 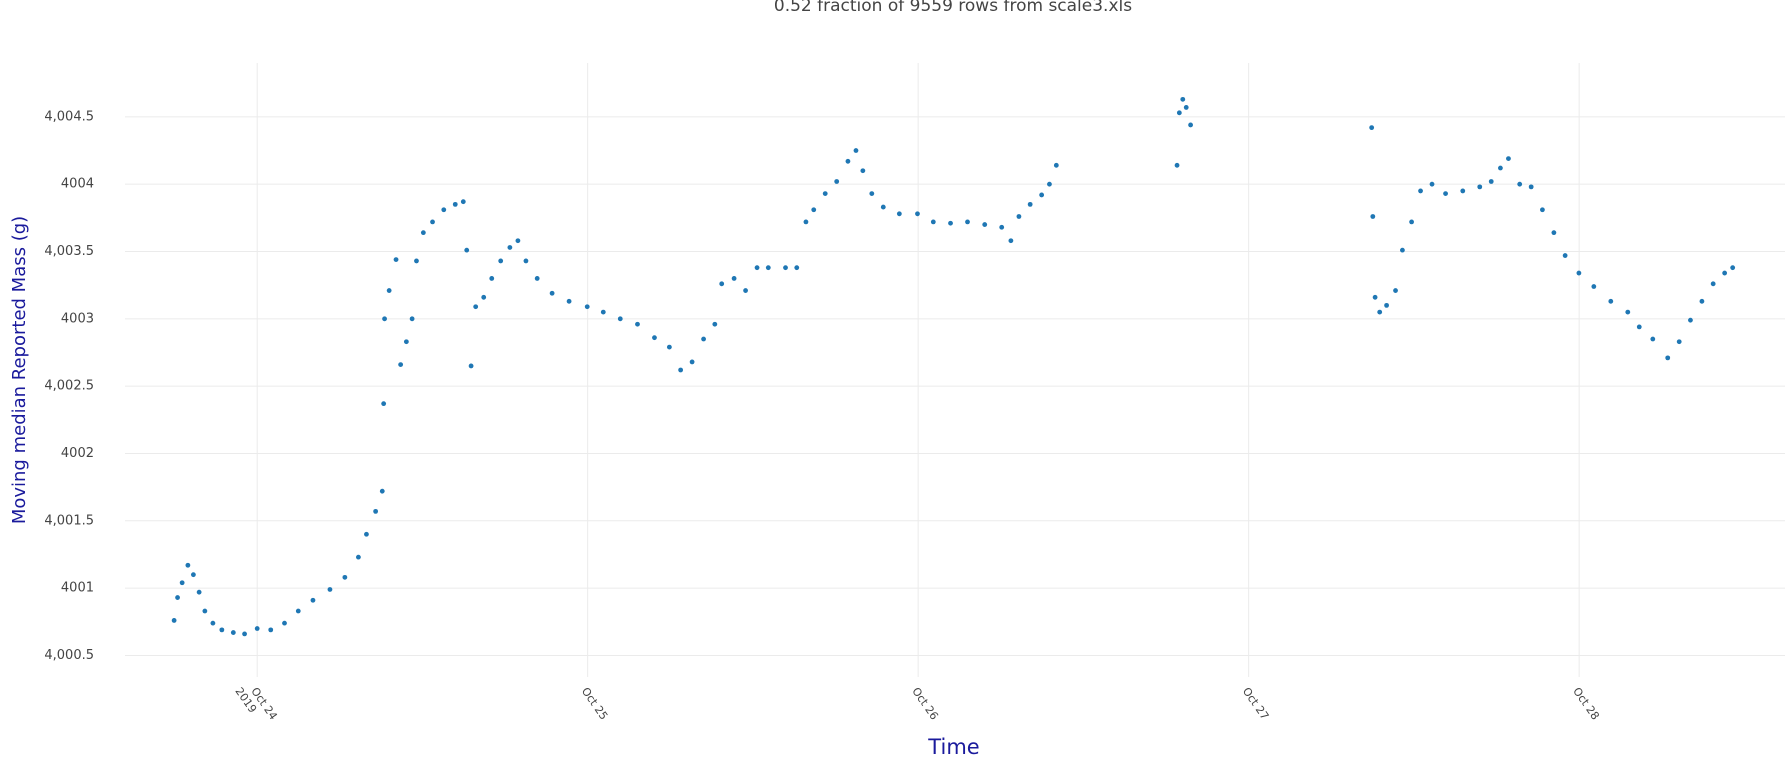 I want to click on x-axis-label: Time, so click(x=953, y=747).